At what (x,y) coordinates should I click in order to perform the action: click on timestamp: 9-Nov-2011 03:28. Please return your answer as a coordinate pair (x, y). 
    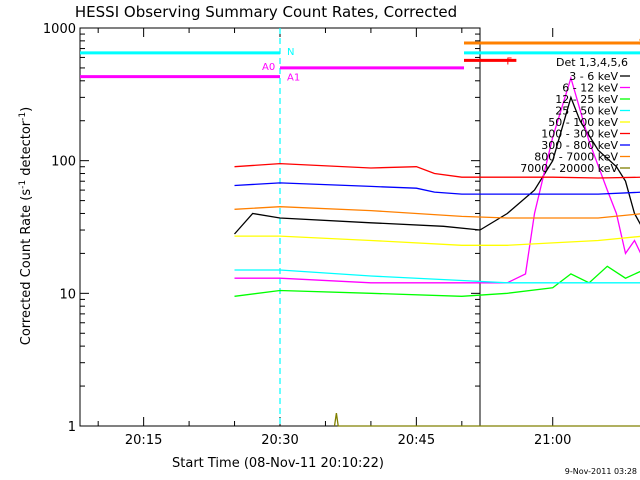
    Looking at the image, I should click on (601, 471).